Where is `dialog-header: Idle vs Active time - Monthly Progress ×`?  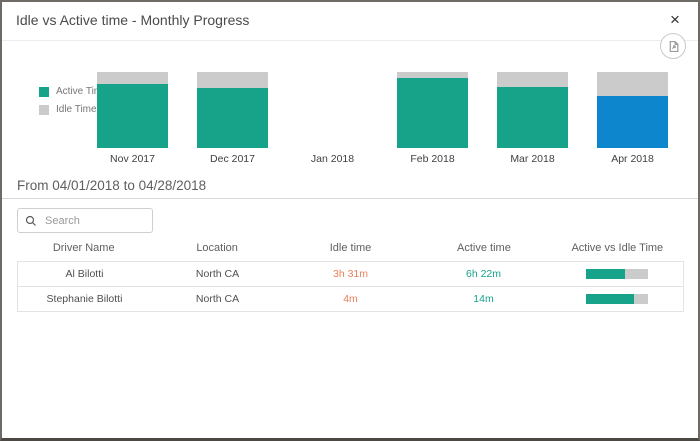
dialog-header: Idle vs Active time - Monthly Progress × is located at coordinates (350, 21).